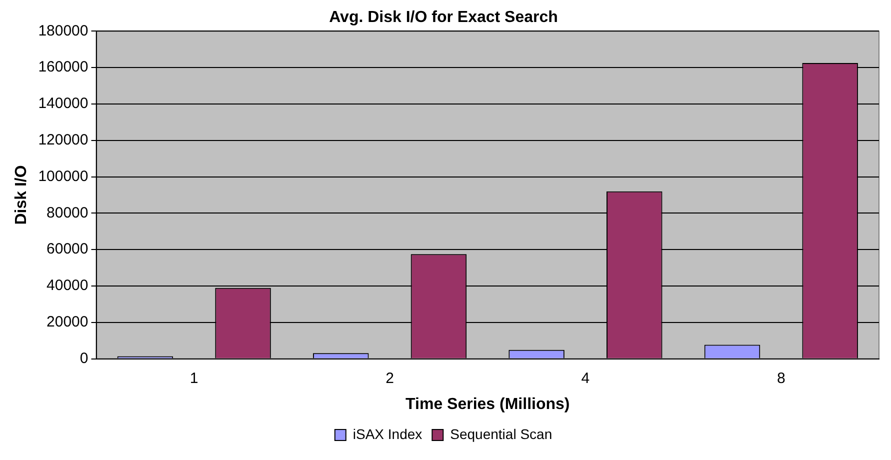 The width and height of the screenshot is (891, 460). Describe the element at coordinates (67, 213) in the screenshot. I see `y-tick-label: 80000` at that location.